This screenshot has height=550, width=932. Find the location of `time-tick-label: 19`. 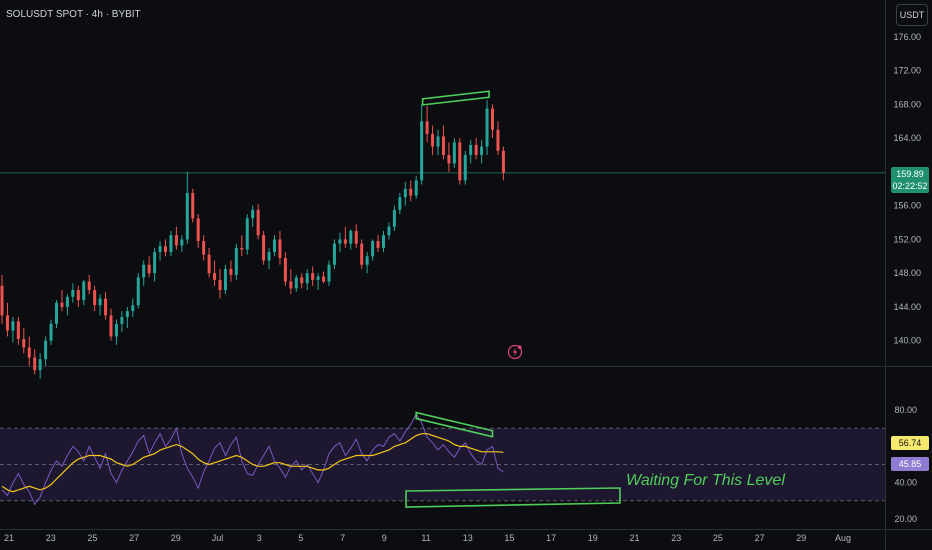

time-tick-label: 19 is located at coordinates (593, 538).